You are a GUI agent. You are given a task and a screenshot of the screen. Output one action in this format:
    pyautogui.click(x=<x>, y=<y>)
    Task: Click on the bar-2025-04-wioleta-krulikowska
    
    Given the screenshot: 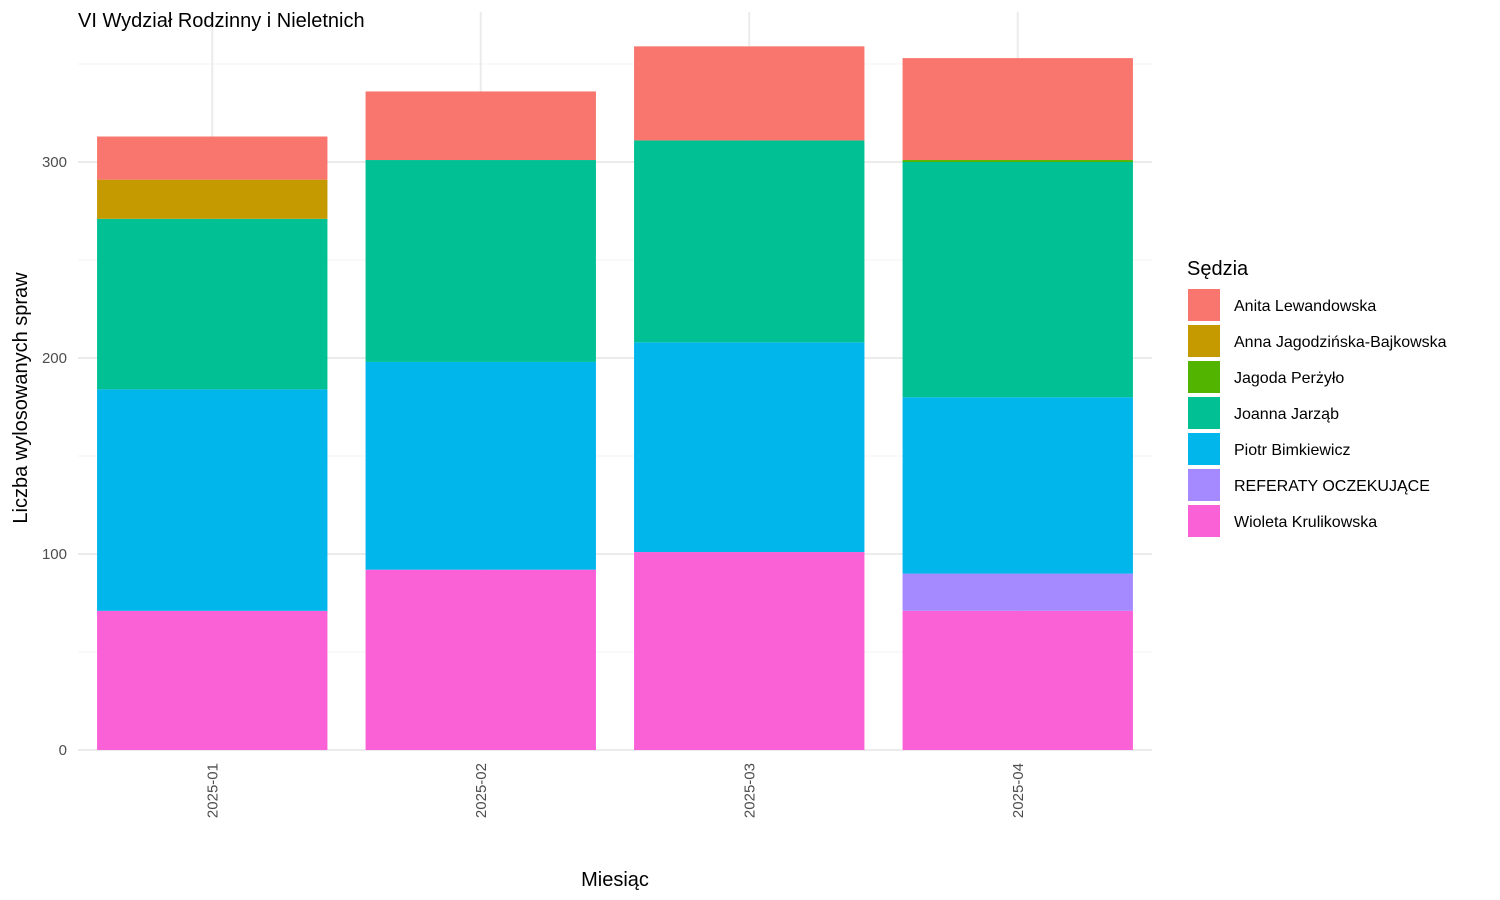 What is the action you would take?
    pyautogui.click(x=1017, y=680)
    